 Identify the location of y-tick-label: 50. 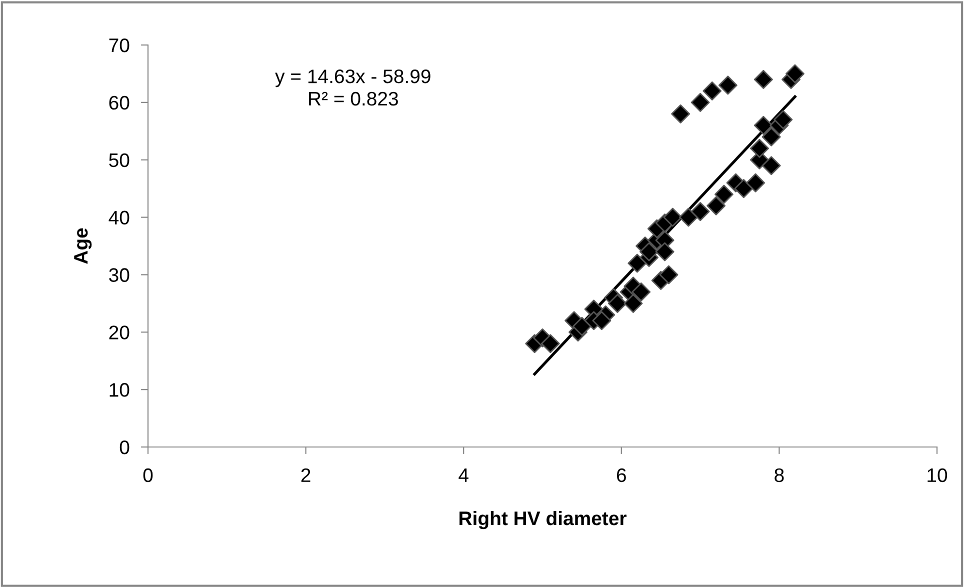
(119, 160).